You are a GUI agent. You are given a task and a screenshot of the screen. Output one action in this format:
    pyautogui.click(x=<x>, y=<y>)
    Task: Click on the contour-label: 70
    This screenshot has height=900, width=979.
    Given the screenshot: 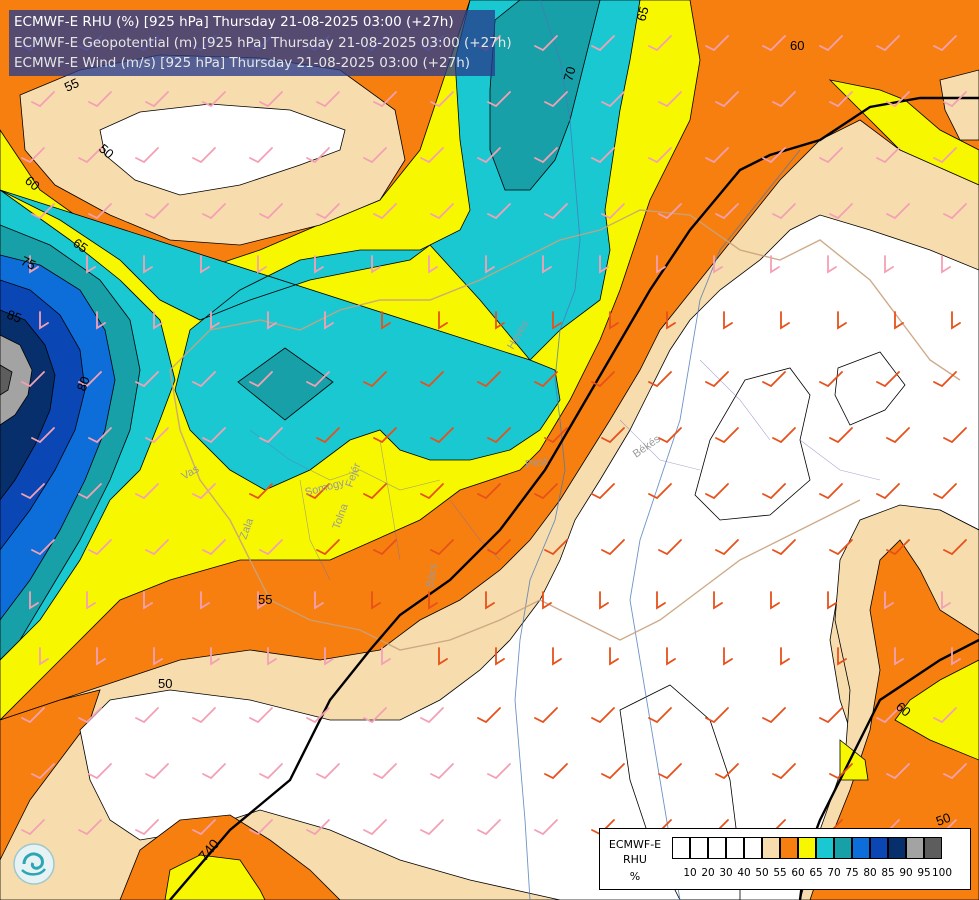 What is the action you would take?
    pyautogui.click(x=569, y=74)
    